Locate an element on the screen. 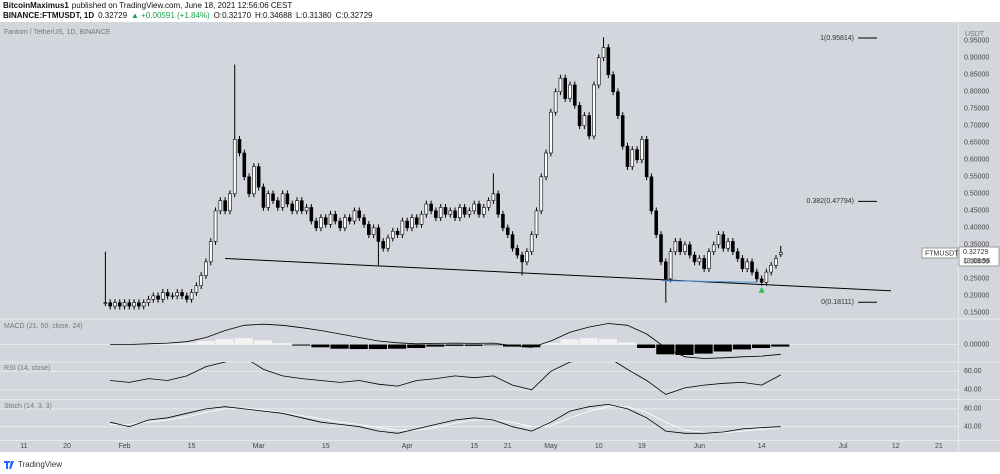 This screenshot has height=474, width=1000. y-tick-label: 0.15000 is located at coordinates (976, 313).